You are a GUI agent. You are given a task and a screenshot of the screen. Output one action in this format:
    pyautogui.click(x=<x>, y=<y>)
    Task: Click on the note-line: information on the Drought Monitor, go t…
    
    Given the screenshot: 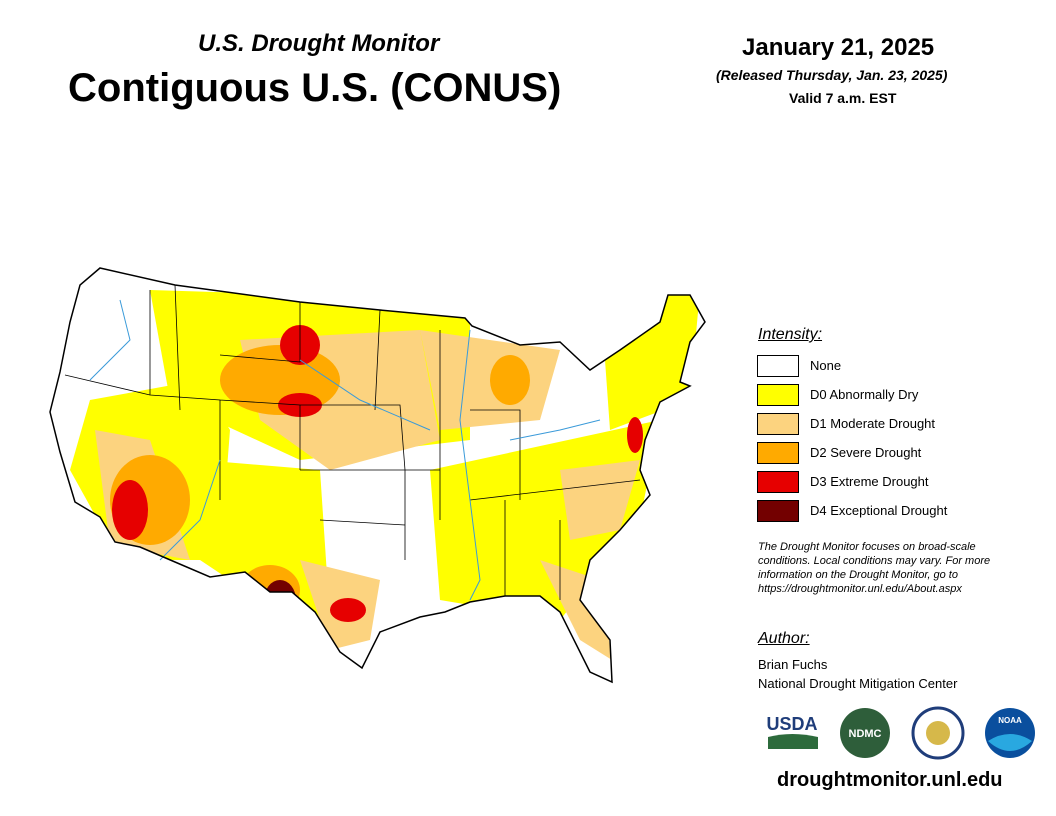 What is the action you would take?
    pyautogui.click(x=858, y=575)
    